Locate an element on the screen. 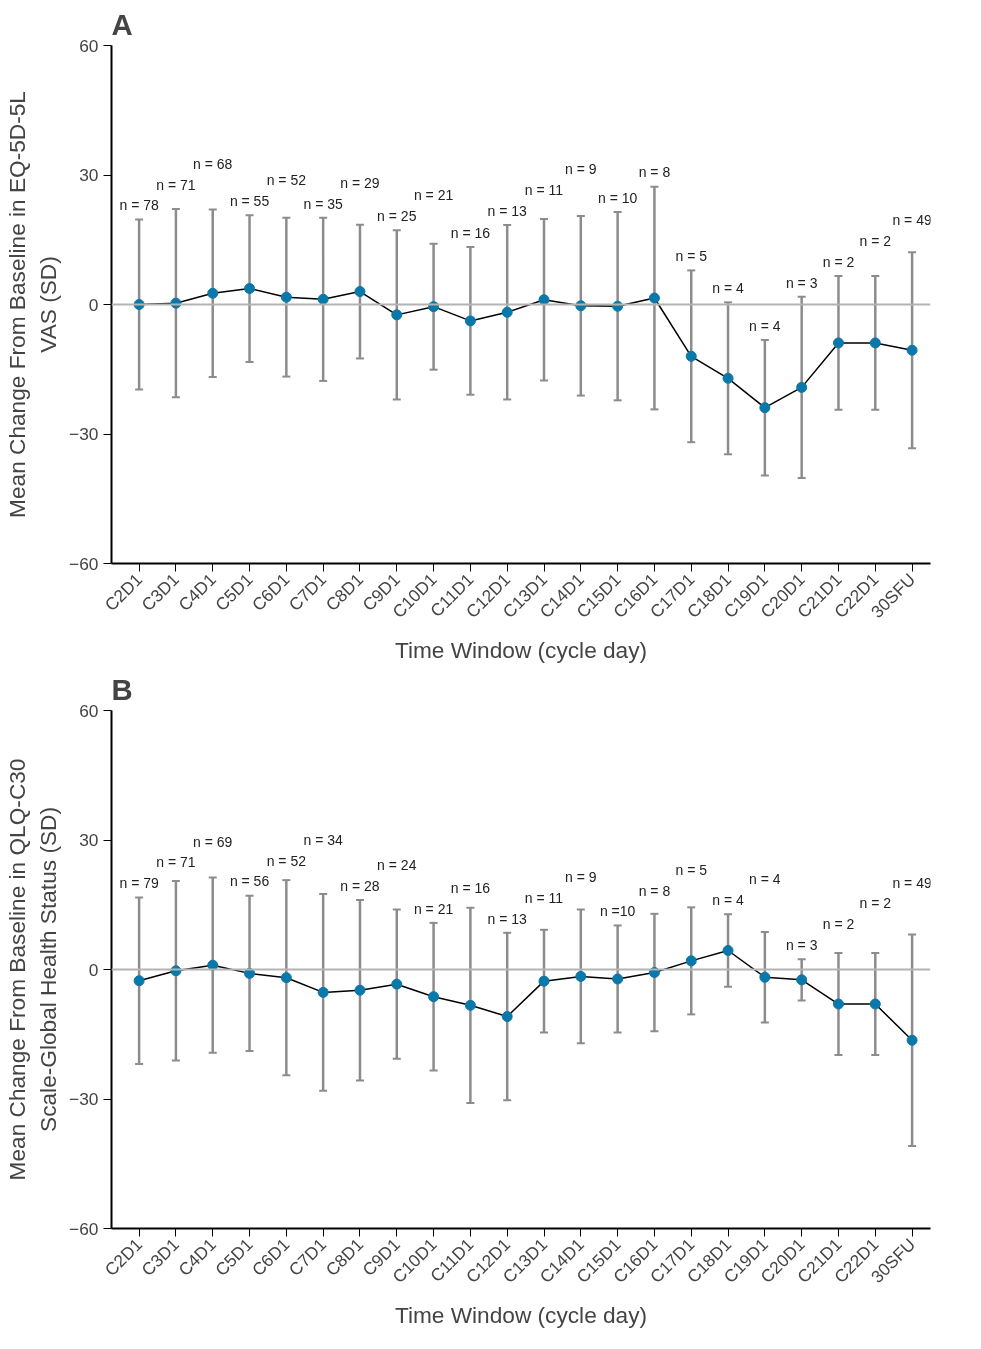 The height and width of the screenshot is (1349, 981). annotation: n =10 is located at coordinates (617, 911).